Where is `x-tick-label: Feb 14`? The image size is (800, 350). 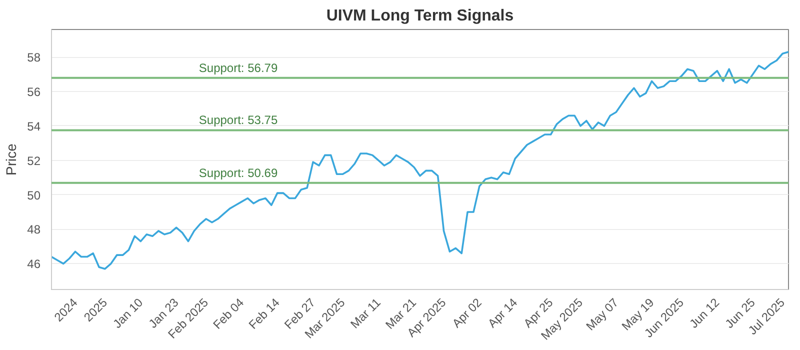 x-tick-label: Feb 14 is located at coordinates (264, 313).